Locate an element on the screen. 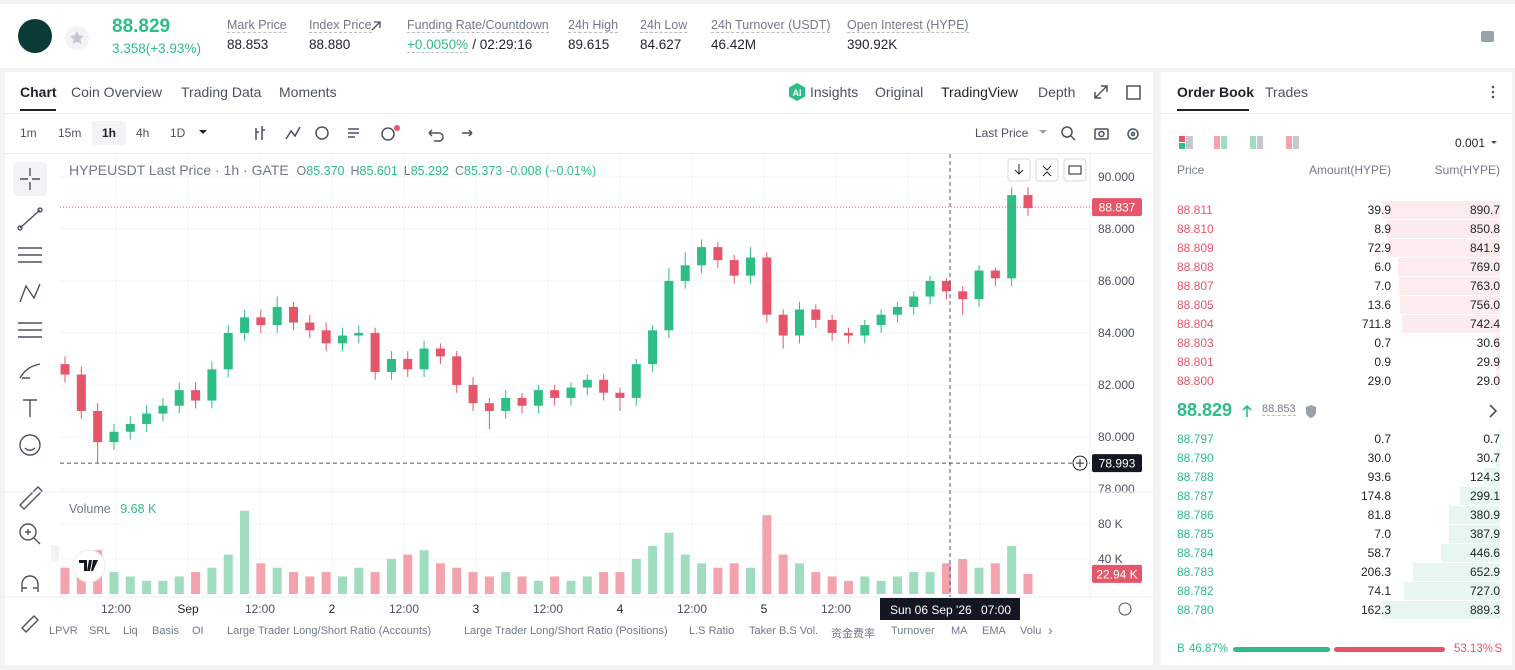  stat-label: Open Interest (HYPE) is located at coordinates (908, 25).